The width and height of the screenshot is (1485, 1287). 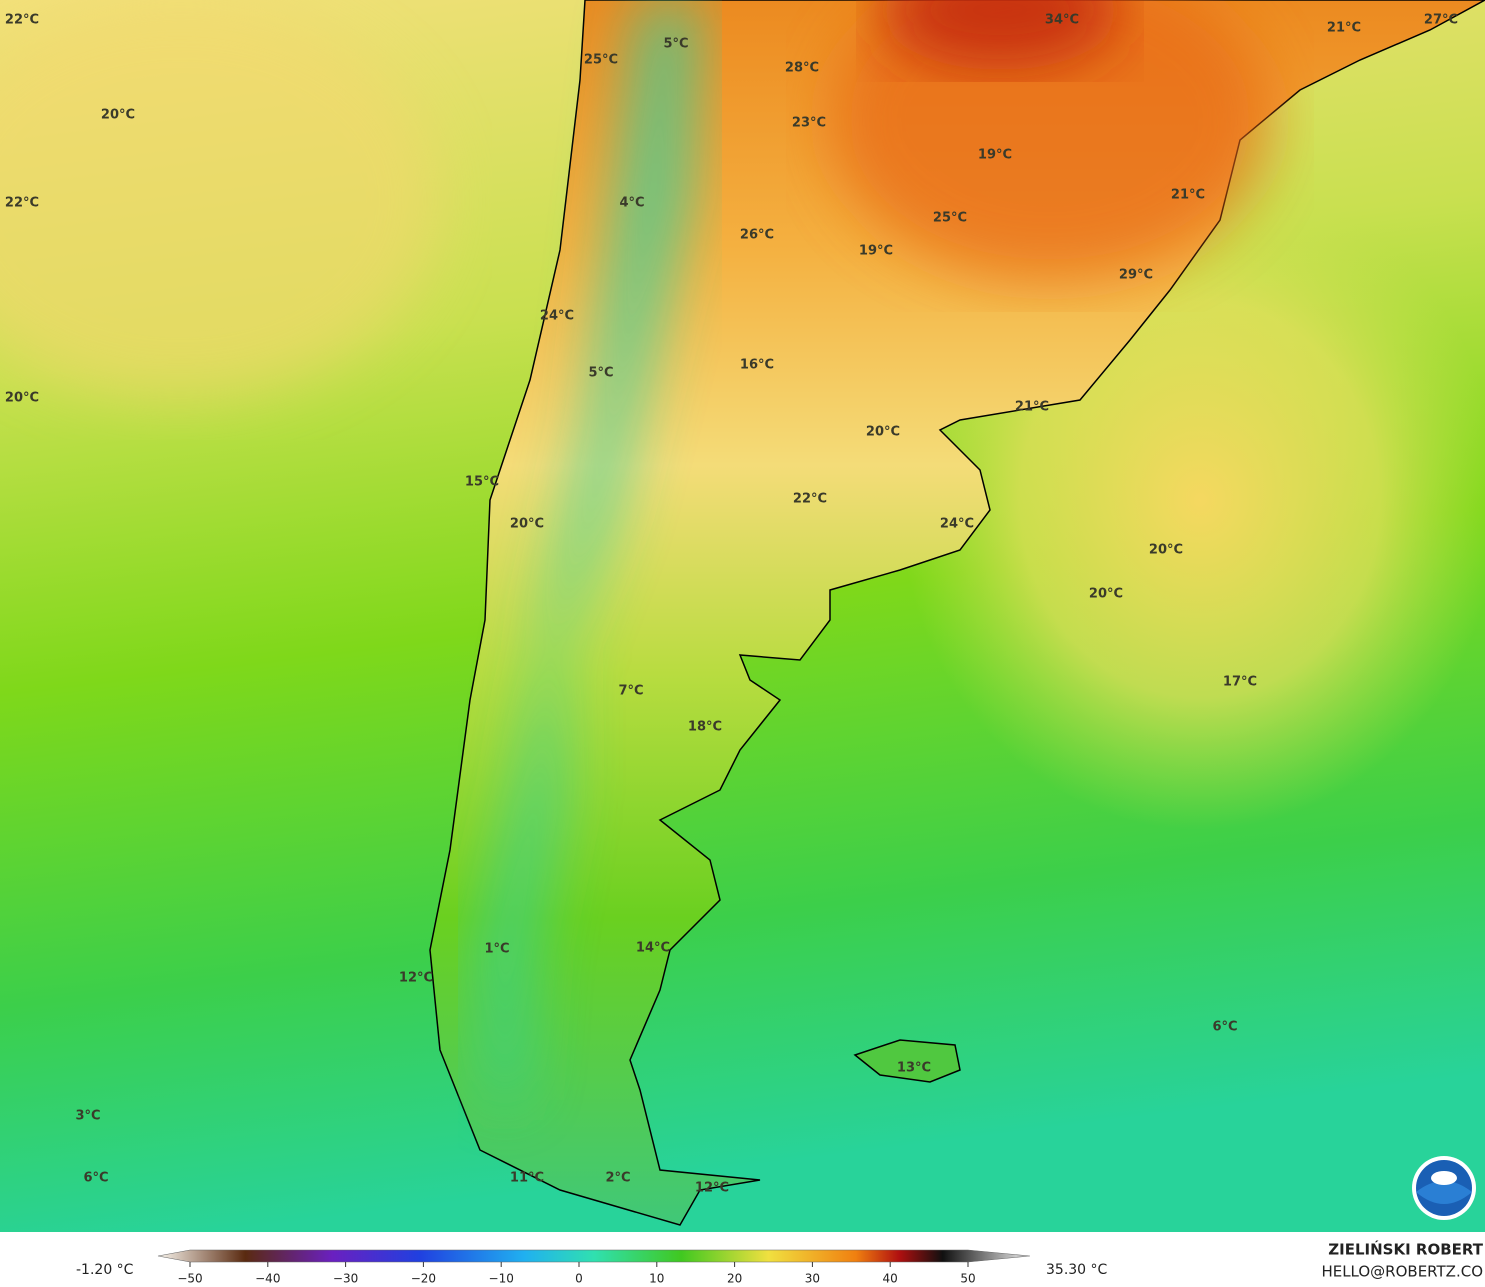 What do you see at coordinates (594, 1256) in the screenshot?
I see `colorbar-scale` at bounding box center [594, 1256].